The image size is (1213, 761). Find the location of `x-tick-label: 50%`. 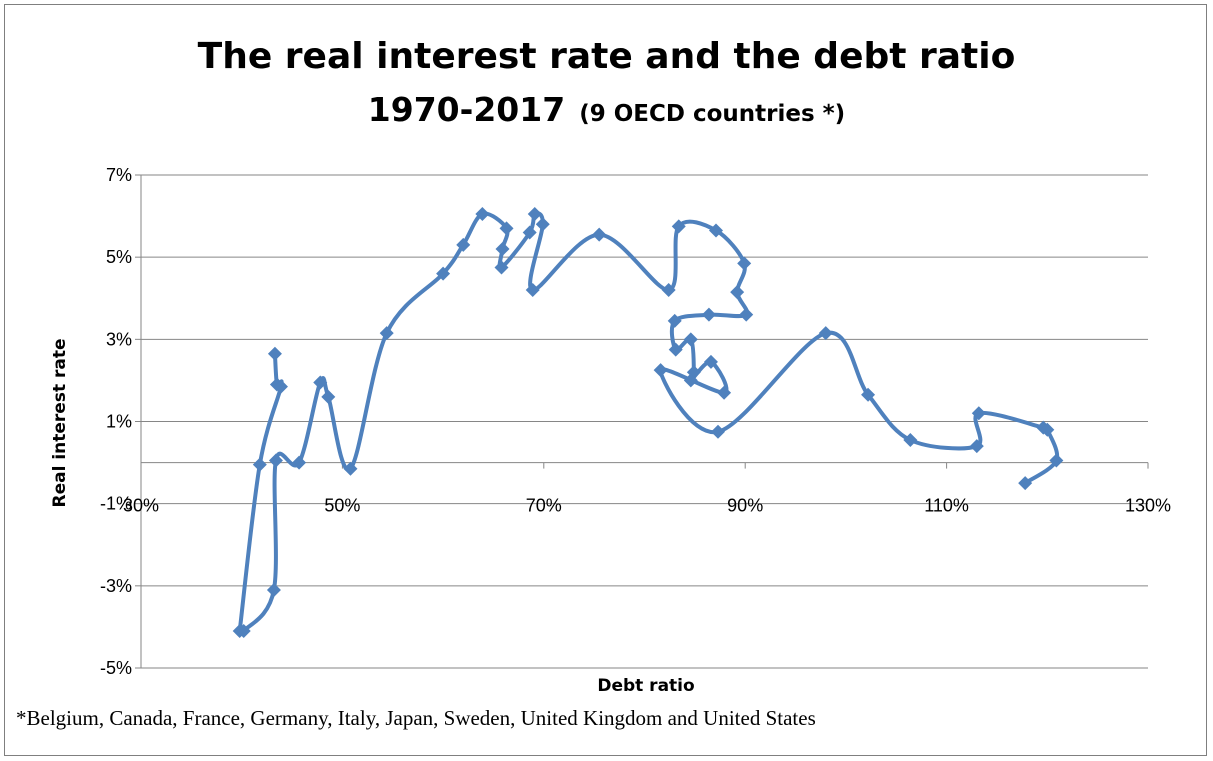

x-tick-label: 50% is located at coordinates (342, 506).